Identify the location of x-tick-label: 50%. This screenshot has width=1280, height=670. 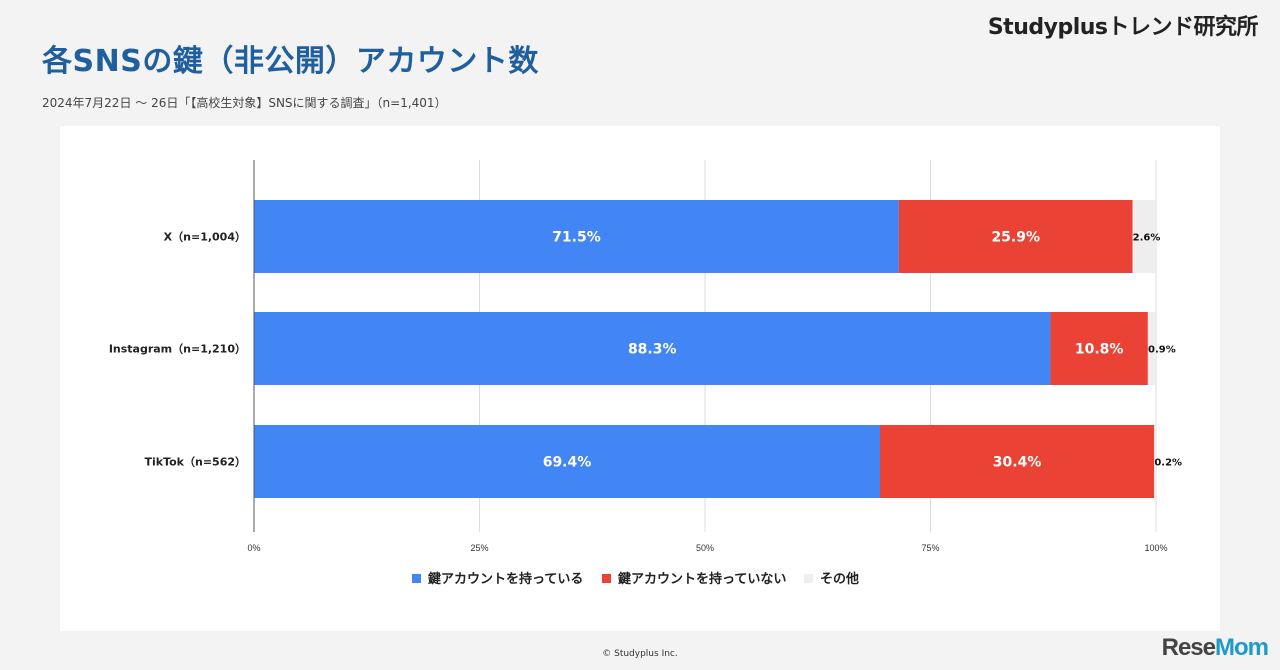
(705, 548).